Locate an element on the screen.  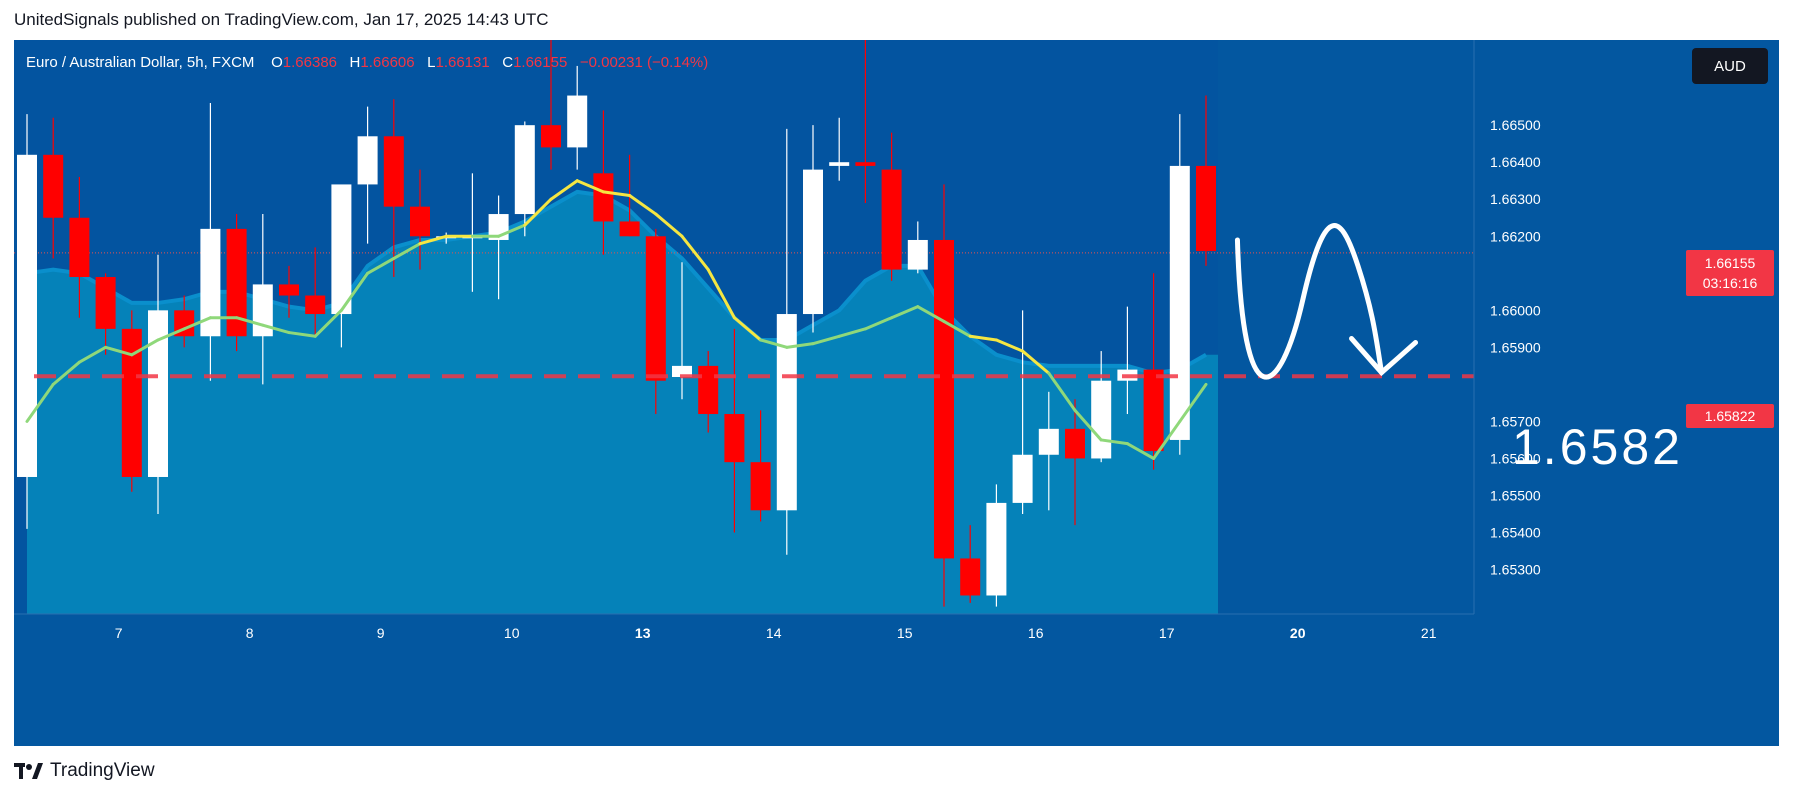
last-price-tag: 1.66155 03:16:16 is located at coordinates (1730, 273).